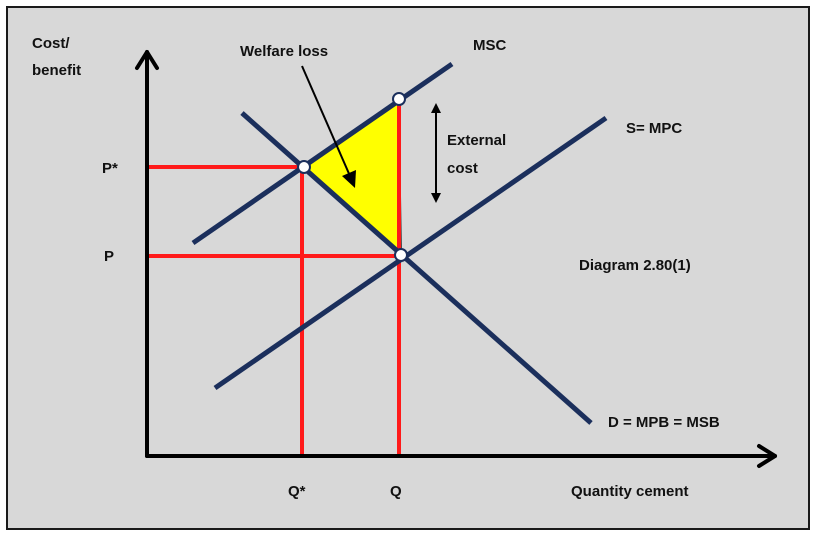 Image resolution: width=818 pixels, height=538 pixels. What do you see at coordinates (399, 99) in the screenshot?
I see `market-msc-point` at bounding box center [399, 99].